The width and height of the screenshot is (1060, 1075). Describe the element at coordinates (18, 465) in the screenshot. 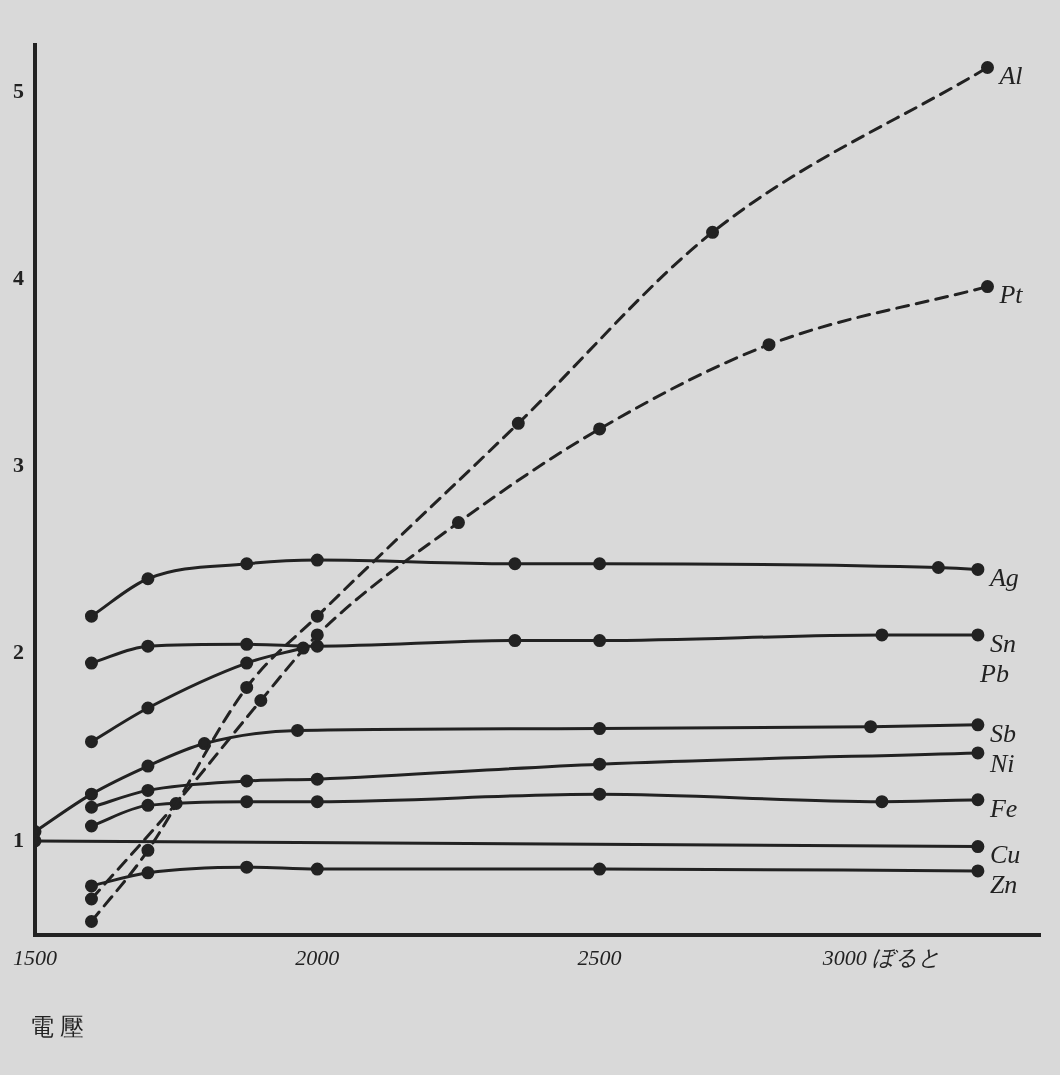

I see `y-tick-label: 3` at that location.